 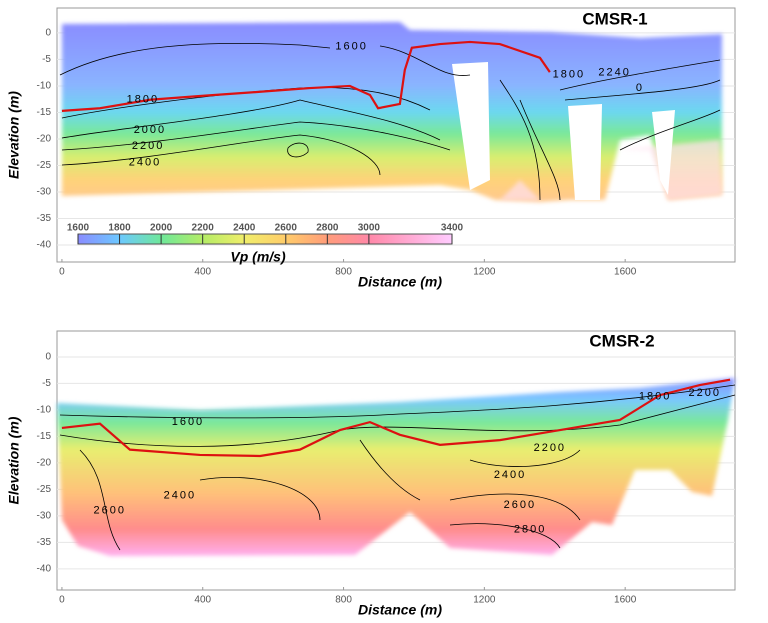 I want to click on contour-label: 2800, so click(x=530, y=530).